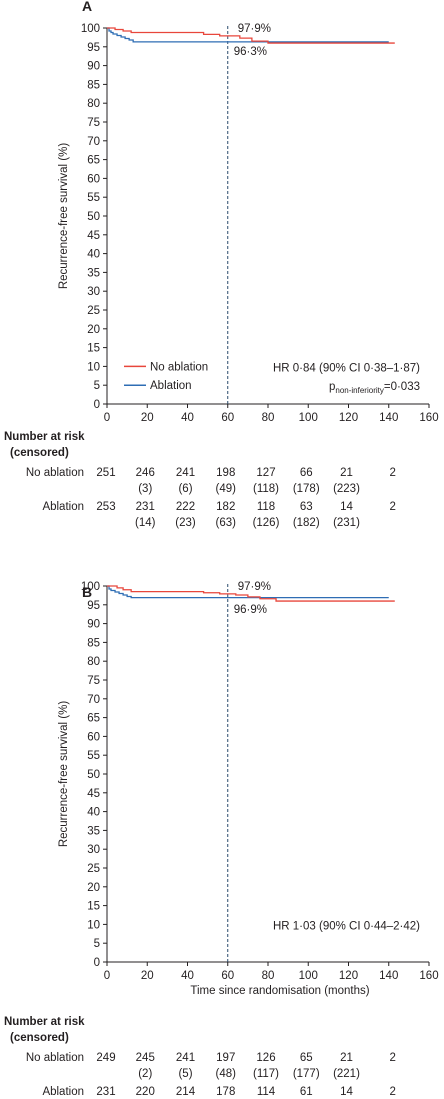  Describe the element at coordinates (225, 1058) in the screenshot. I see `risk-at-risk-count: 197` at that location.